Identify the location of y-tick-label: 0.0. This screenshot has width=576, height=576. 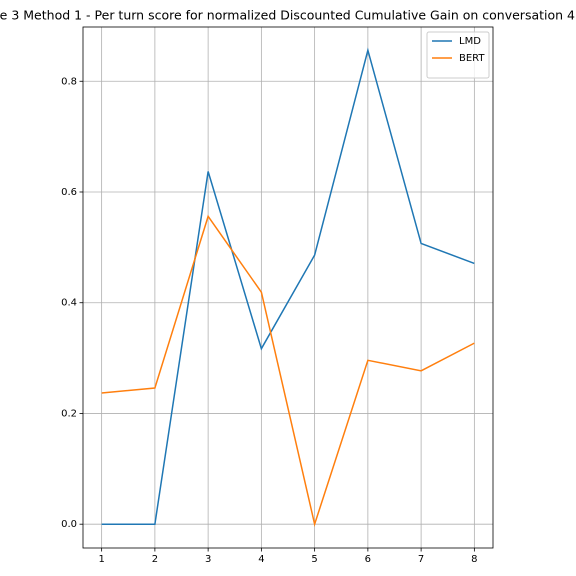
(69, 524).